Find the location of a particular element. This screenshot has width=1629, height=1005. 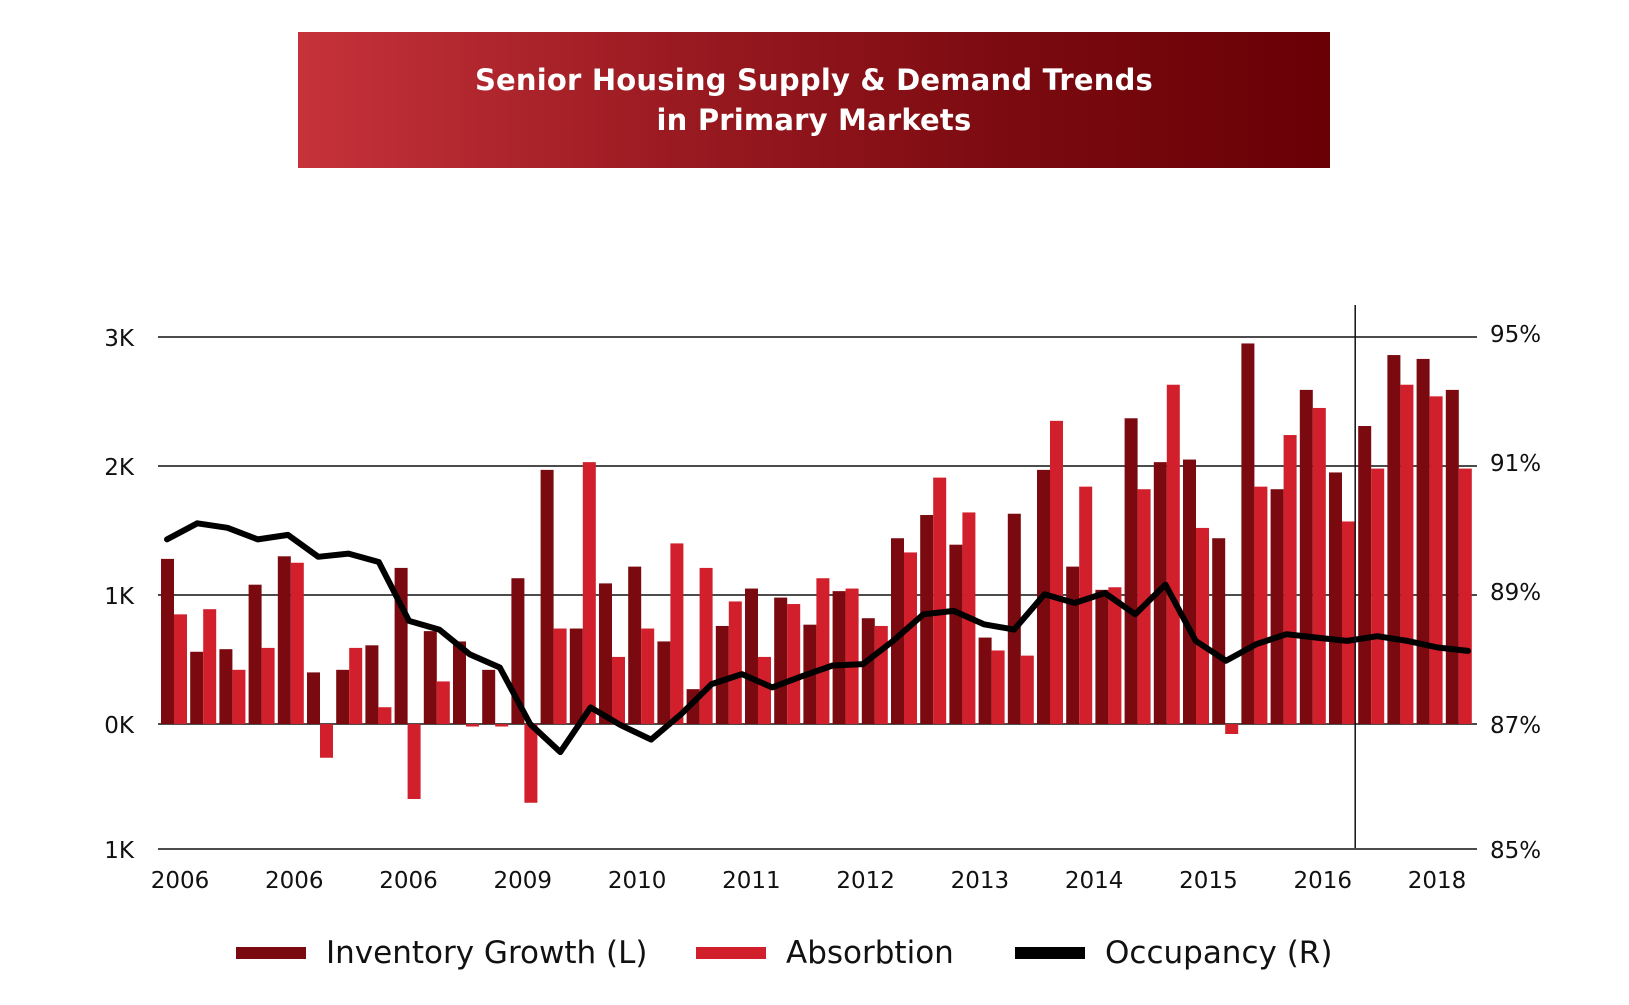

x-tick-label: 2011 is located at coordinates (751, 881).